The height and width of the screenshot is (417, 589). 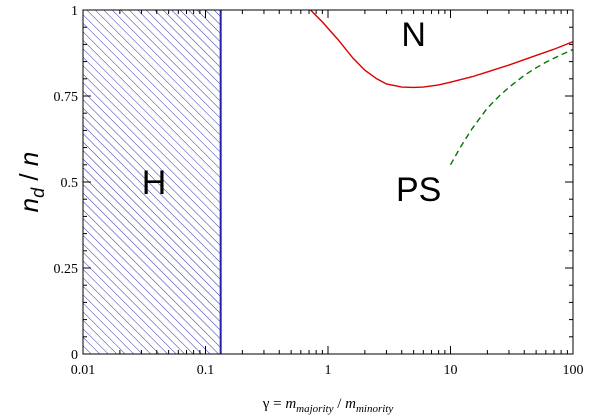 I want to click on y-tick-label: 1, so click(x=74, y=11).